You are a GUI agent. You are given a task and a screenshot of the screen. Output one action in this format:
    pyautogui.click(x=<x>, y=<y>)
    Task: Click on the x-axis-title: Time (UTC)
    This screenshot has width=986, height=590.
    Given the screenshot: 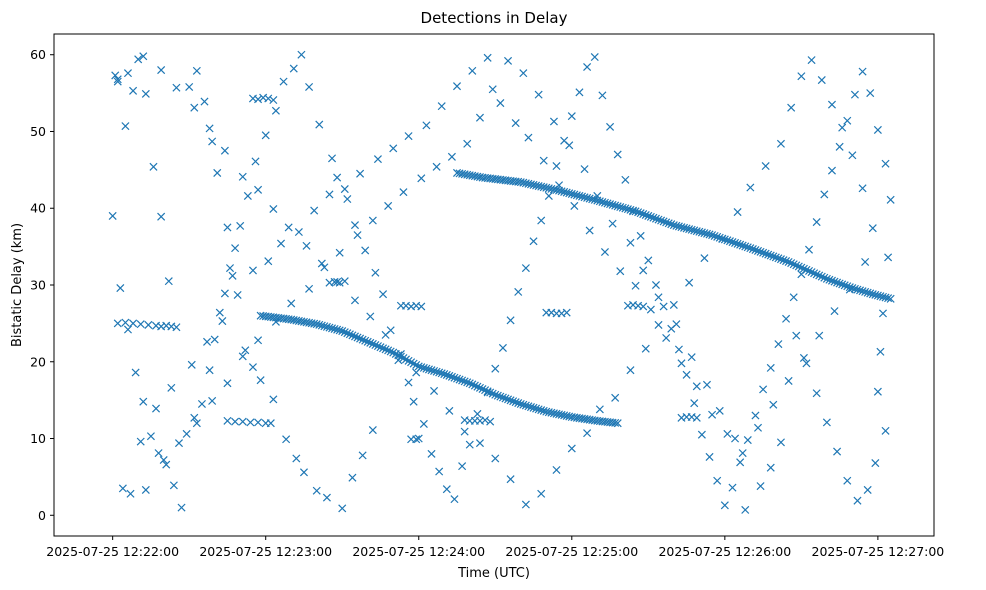 What is the action you would take?
    pyautogui.click(x=493, y=573)
    